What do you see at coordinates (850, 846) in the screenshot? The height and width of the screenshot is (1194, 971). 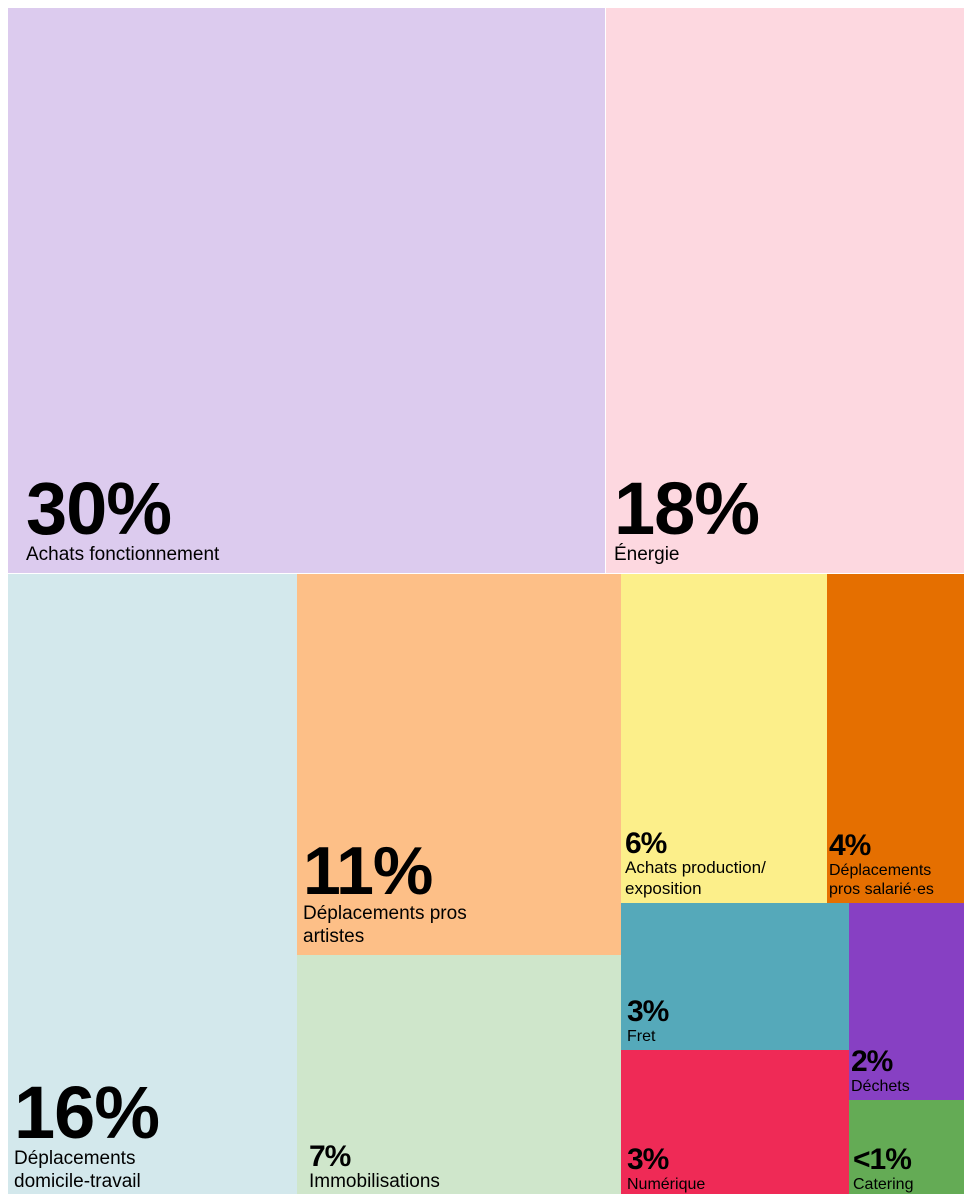 I see `value-label: 4%` at bounding box center [850, 846].